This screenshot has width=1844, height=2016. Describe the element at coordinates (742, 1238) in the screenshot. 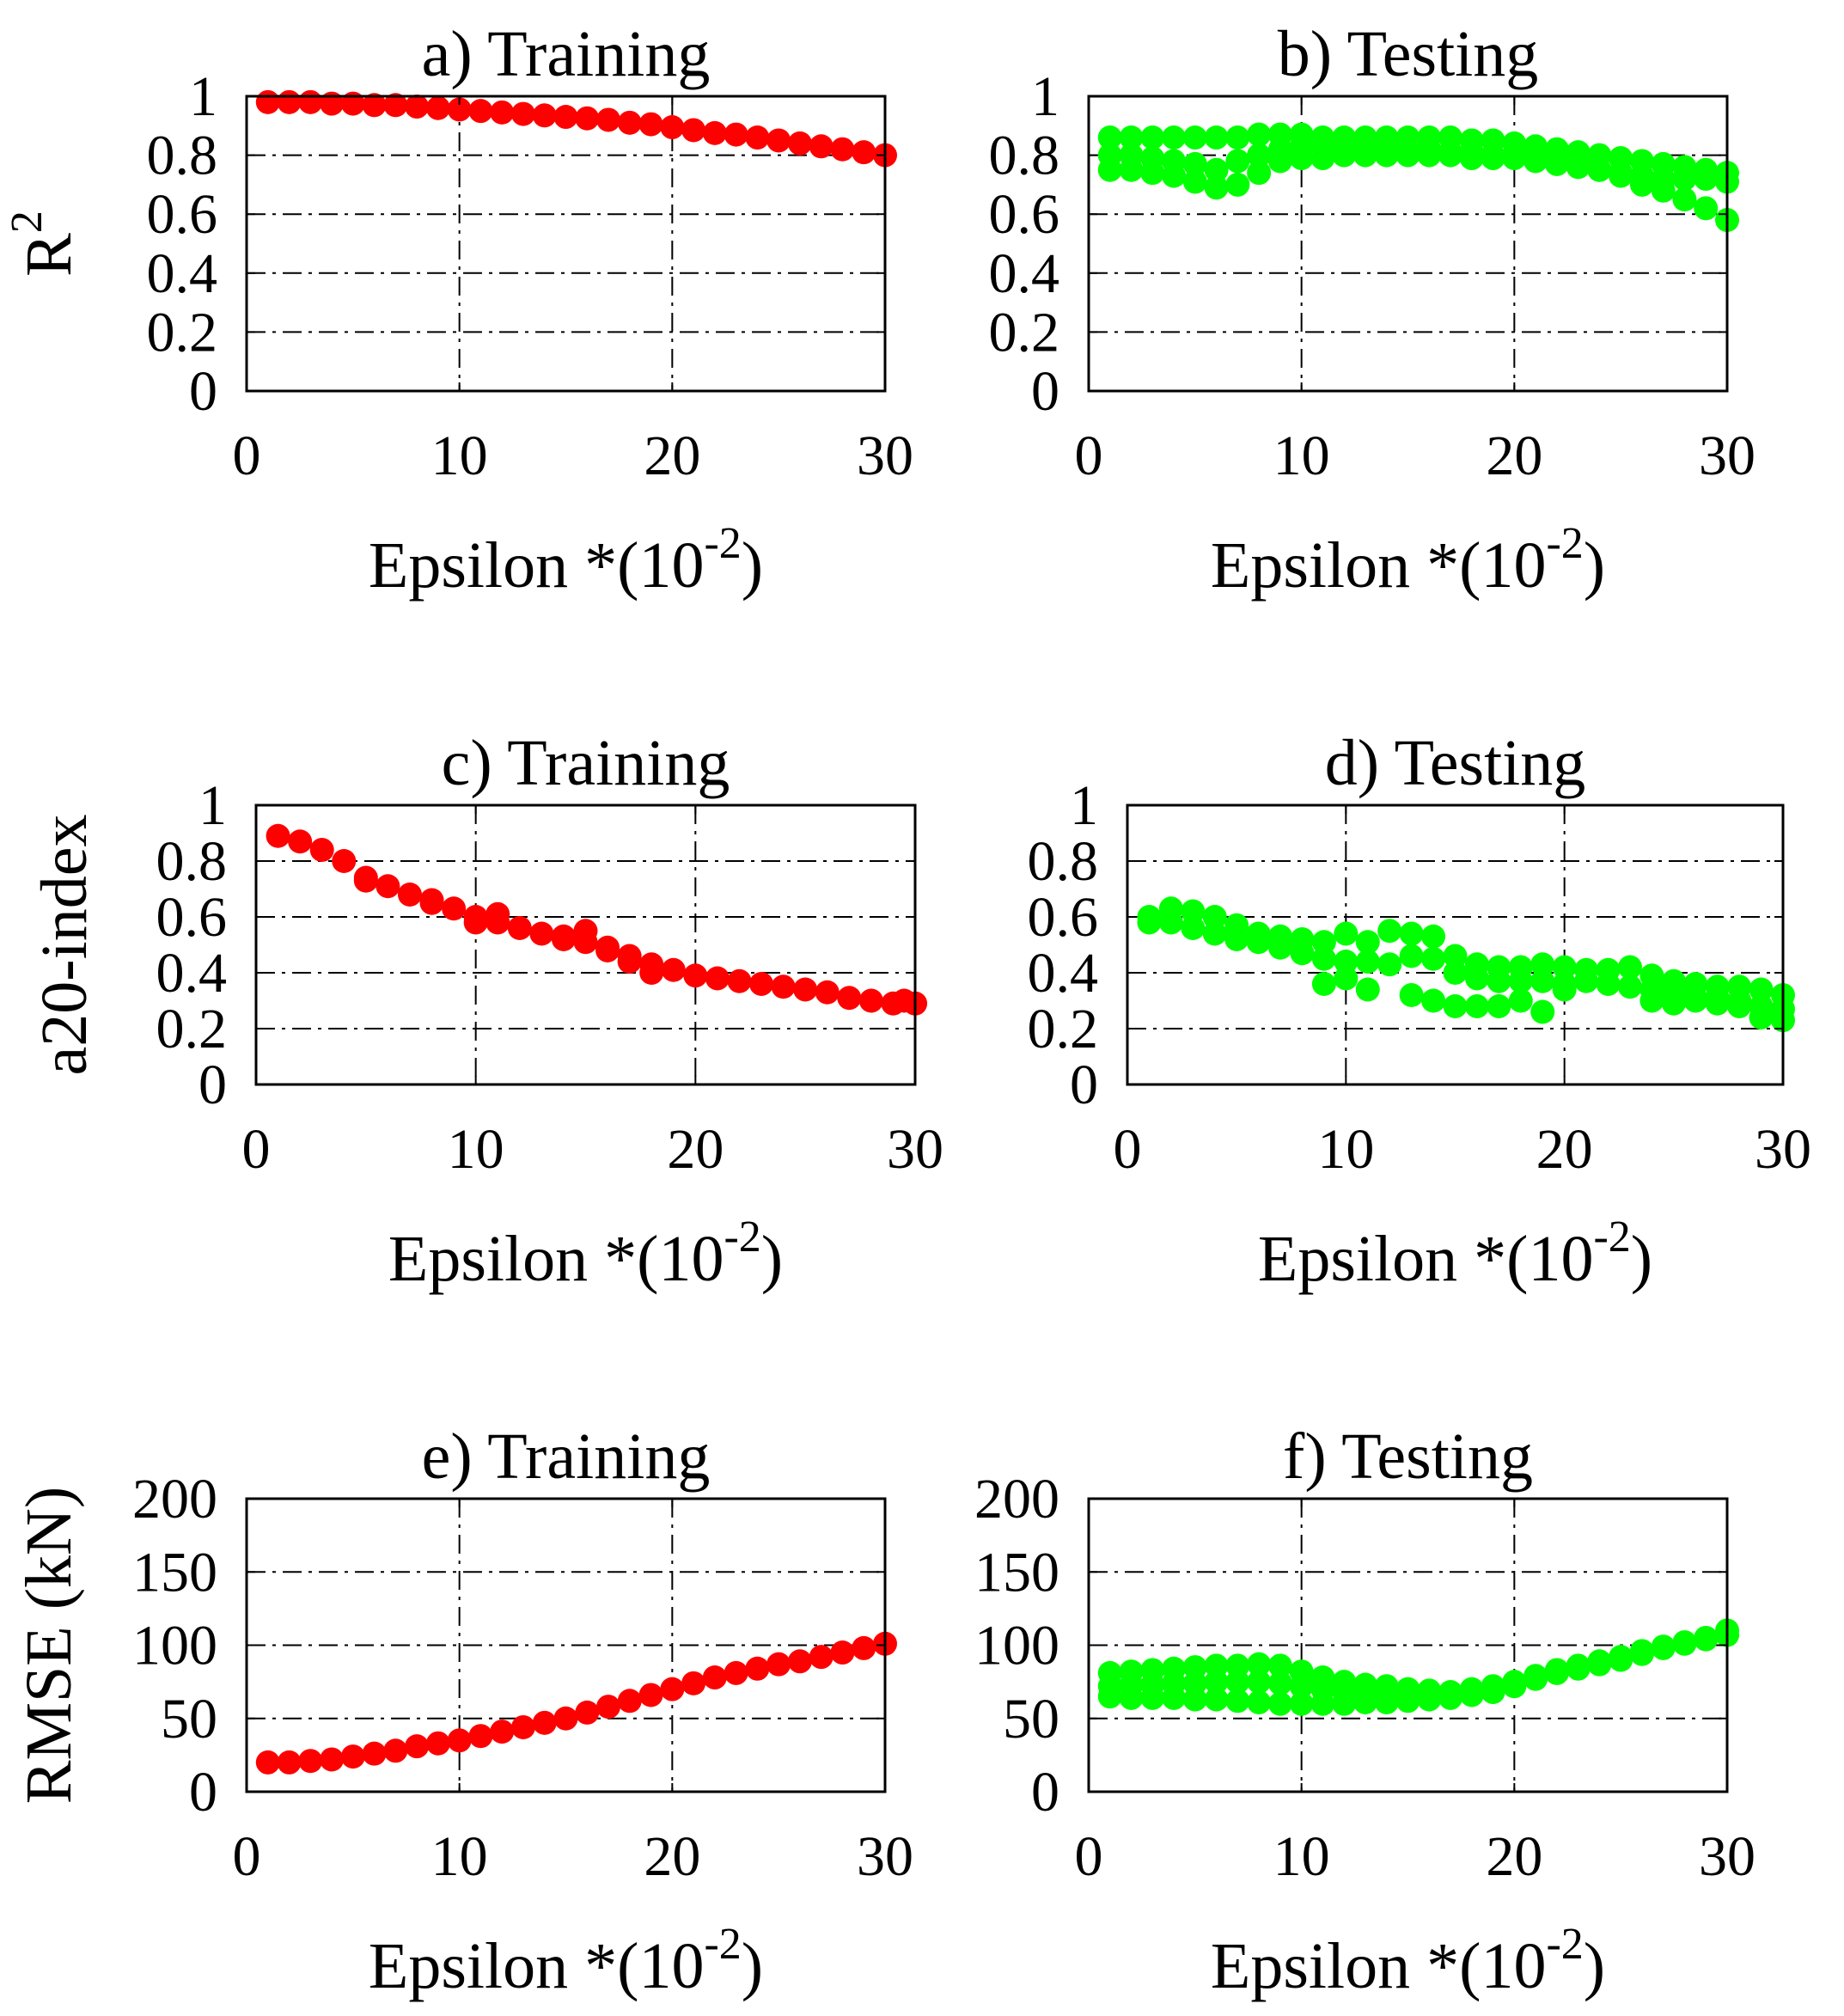

I see `x-axis-label-exponent: -2` at that location.